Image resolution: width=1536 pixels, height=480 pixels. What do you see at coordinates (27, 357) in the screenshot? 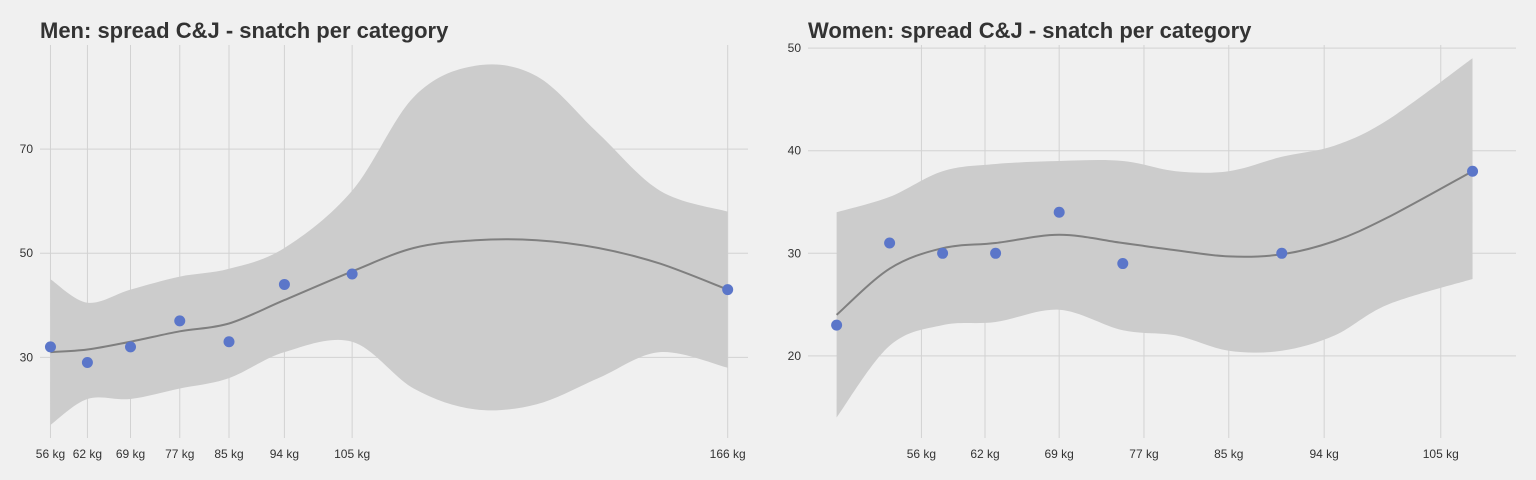
I see `men-y-tick-label: 30` at bounding box center [27, 357].